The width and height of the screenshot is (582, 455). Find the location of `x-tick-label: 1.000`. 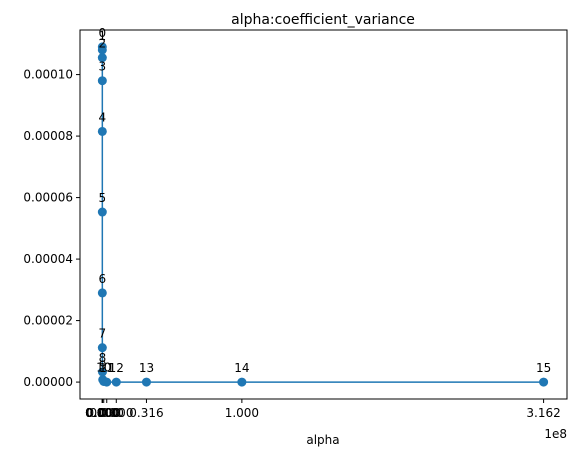

x-tick-label: 1.000 is located at coordinates (242, 413).